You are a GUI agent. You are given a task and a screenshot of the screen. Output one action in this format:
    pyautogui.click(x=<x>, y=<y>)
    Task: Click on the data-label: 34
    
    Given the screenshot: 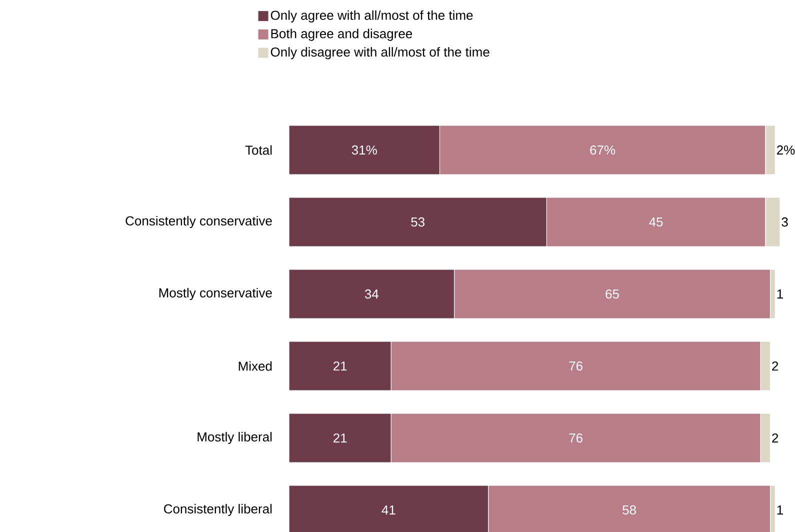 What is the action you would take?
    pyautogui.click(x=371, y=294)
    